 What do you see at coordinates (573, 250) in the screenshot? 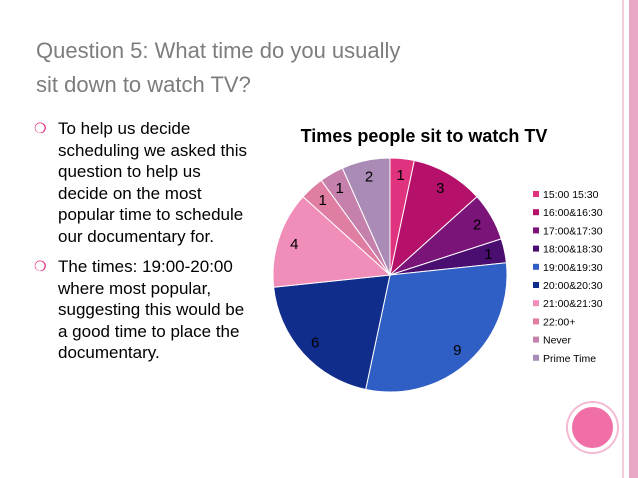
I see `legend-label: 18:00&18:30` at bounding box center [573, 250].